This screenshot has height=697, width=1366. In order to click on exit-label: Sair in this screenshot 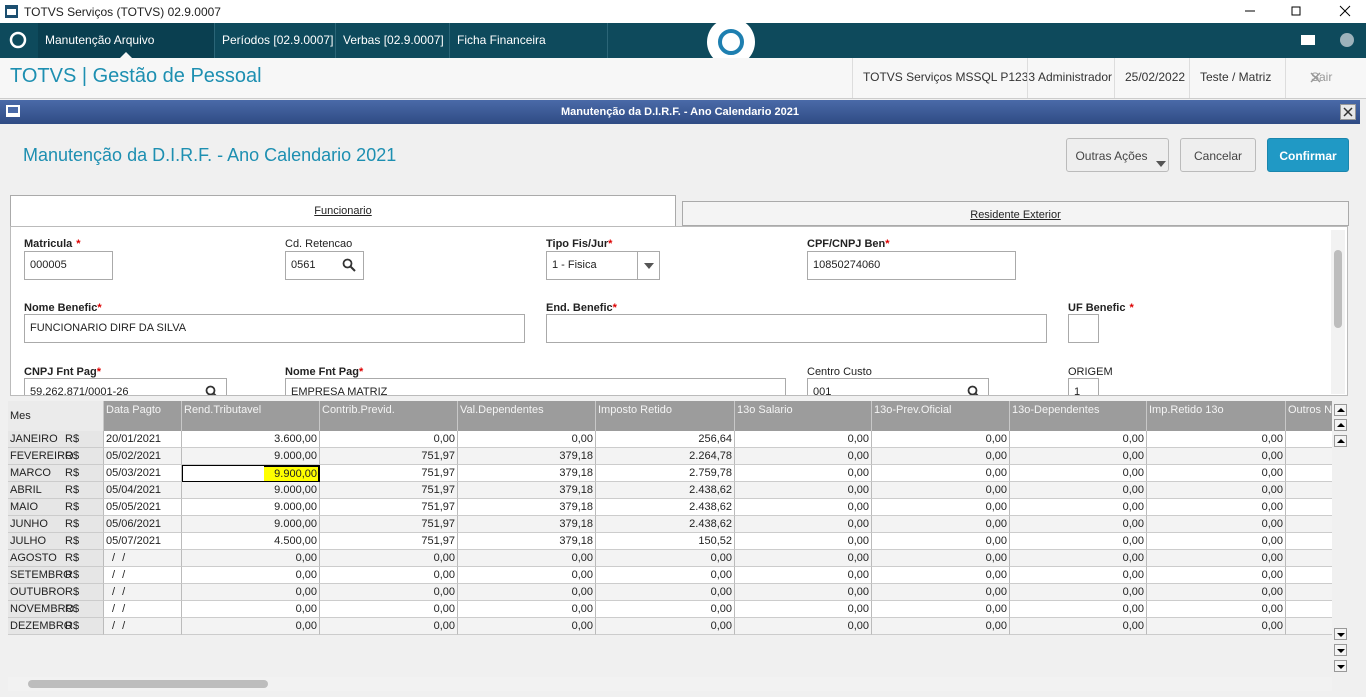, I will do `click(1322, 77)`.